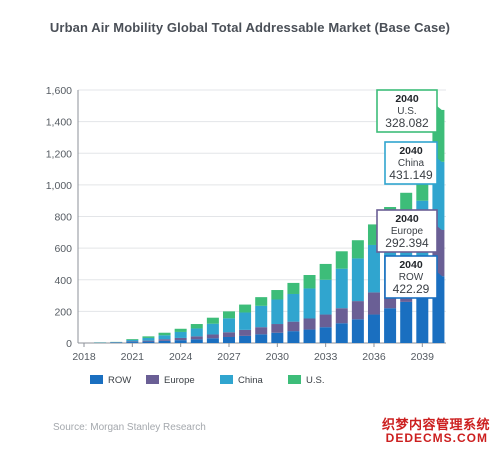 The image size is (500, 450). I want to click on bar-row-2031, so click(293, 337).